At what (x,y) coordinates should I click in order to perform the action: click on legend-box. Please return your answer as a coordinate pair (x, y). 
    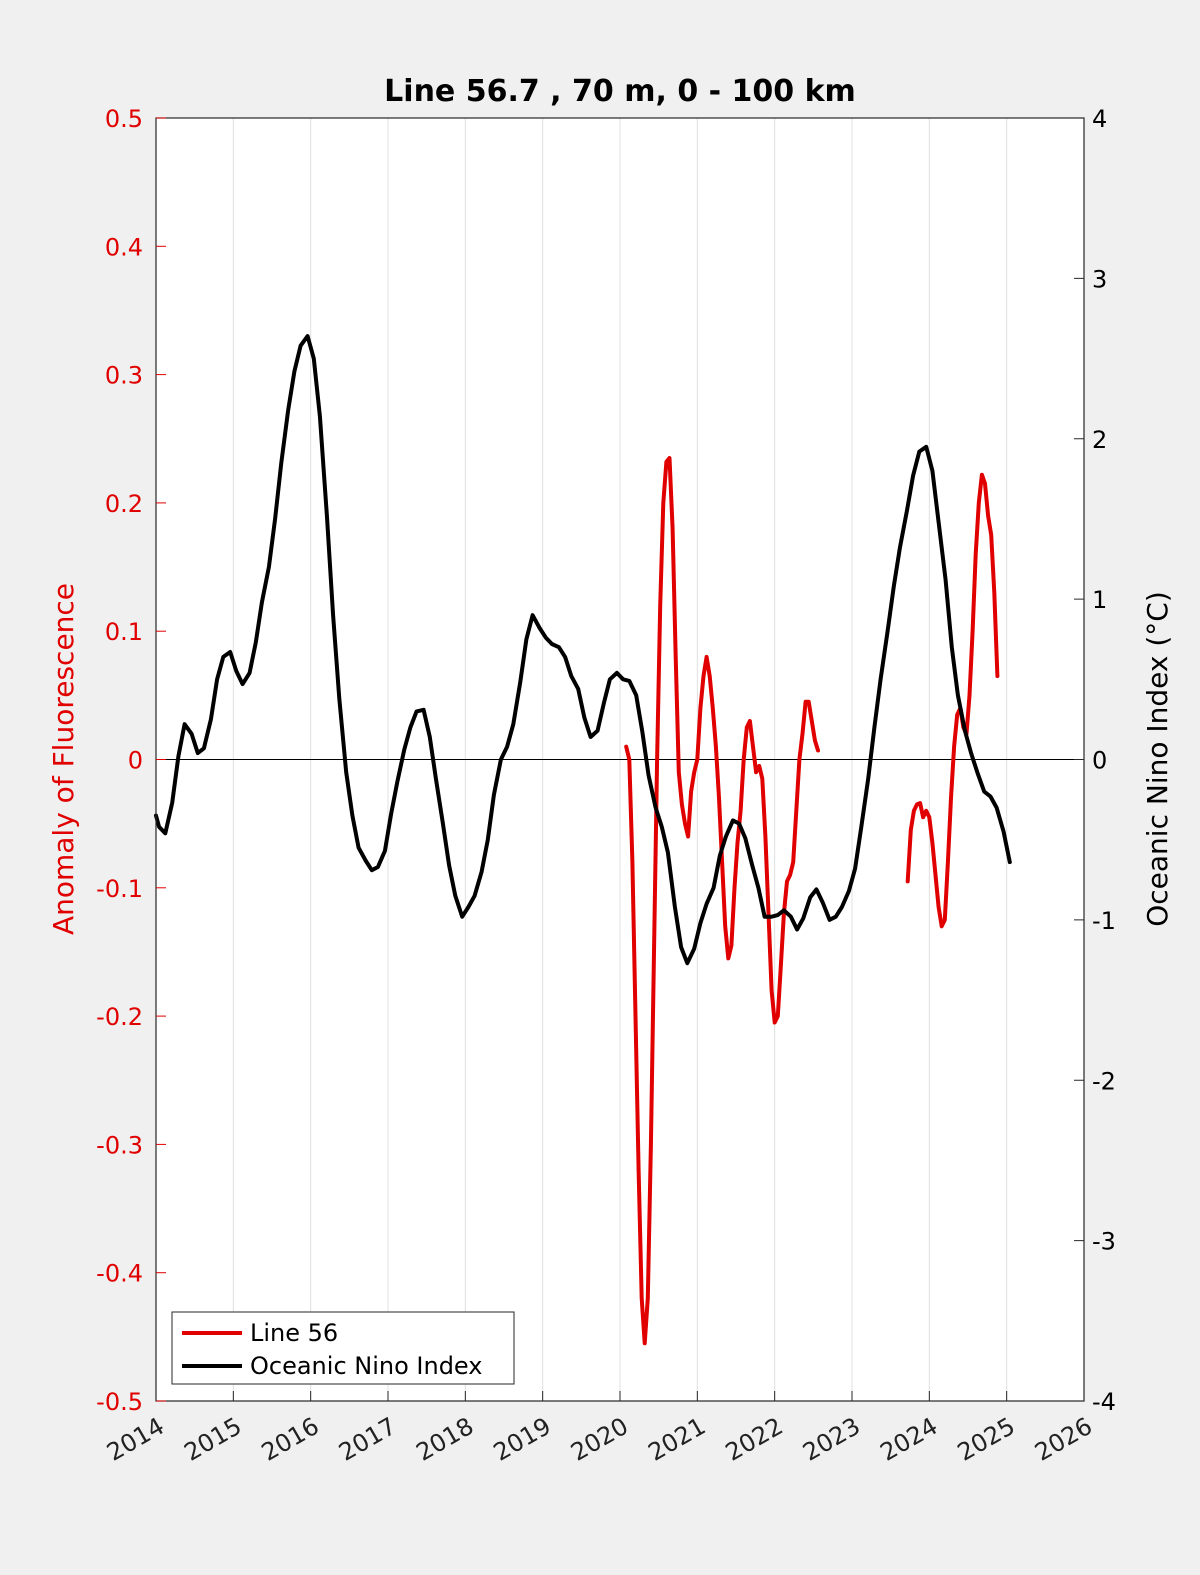
    Looking at the image, I should click on (343, 1348).